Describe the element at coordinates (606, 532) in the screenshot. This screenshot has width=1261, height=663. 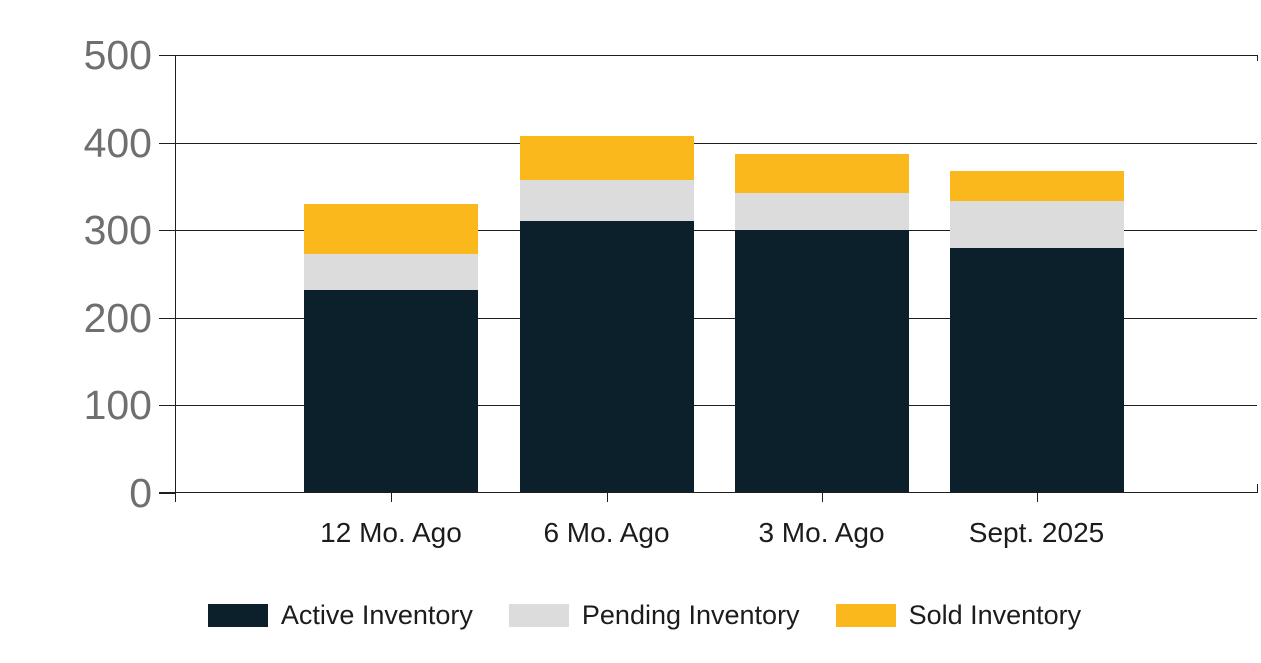
I see `x-axis-label: 6 Mo. Ago` at that location.